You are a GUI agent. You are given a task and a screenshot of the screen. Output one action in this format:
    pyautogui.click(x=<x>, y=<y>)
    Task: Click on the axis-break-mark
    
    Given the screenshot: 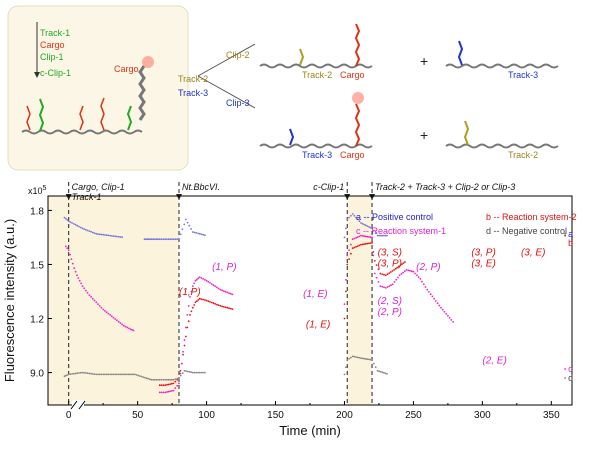 What is the action you would take?
    pyautogui.click(x=82, y=405)
    